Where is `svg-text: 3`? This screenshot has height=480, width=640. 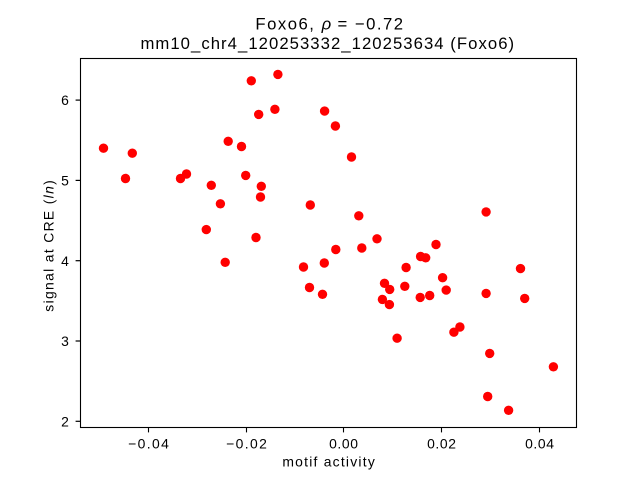 svg-text: 3 is located at coordinates (65, 341).